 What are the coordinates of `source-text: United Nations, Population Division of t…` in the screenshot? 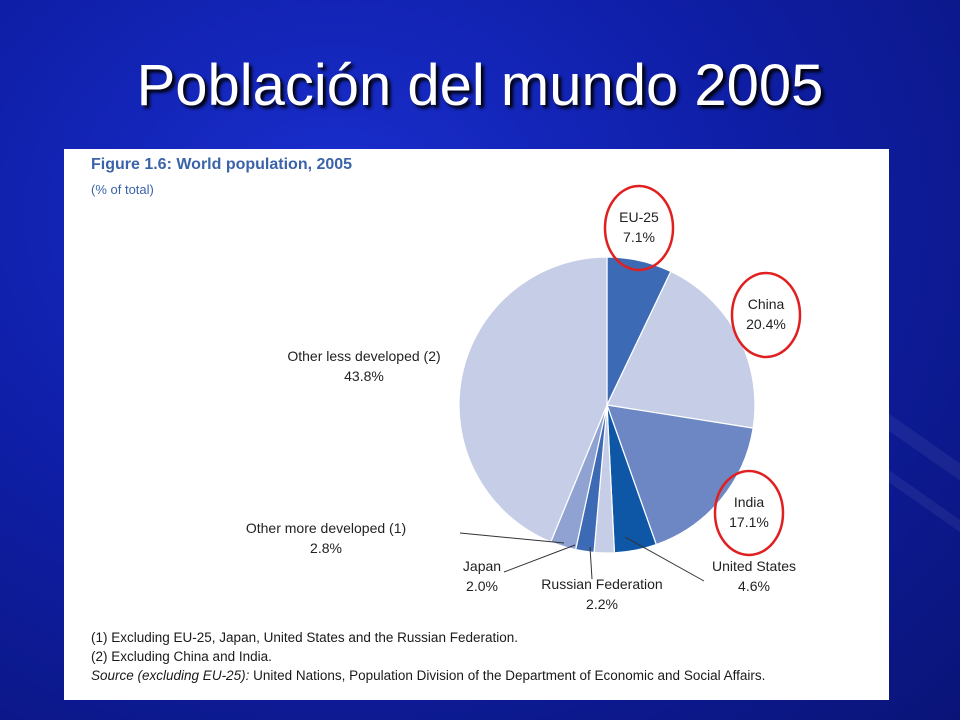 It's located at (507, 675).